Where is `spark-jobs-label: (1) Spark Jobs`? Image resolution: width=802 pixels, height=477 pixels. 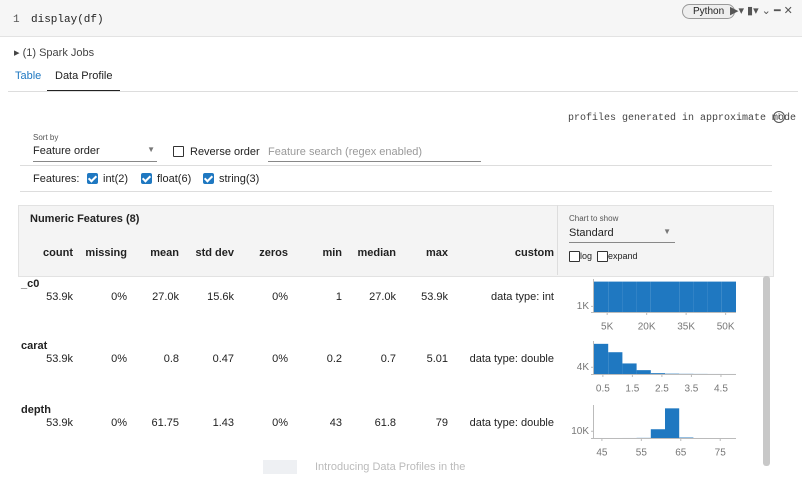
spark-jobs-label: (1) Spark Jobs is located at coordinates (58, 53).